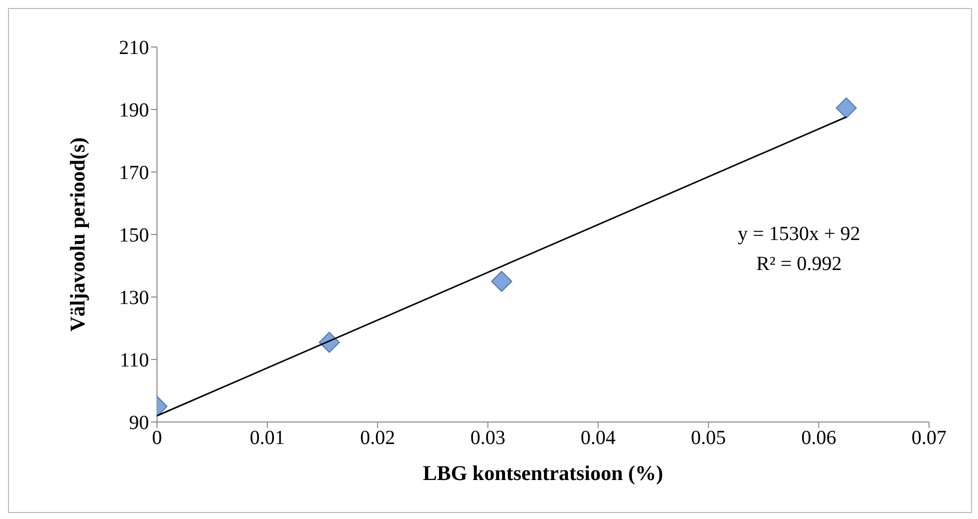 The height and width of the screenshot is (519, 978). Describe the element at coordinates (543, 473) in the screenshot. I see `x-axis-title: LBG kontsentratsioon (%)` at that location.